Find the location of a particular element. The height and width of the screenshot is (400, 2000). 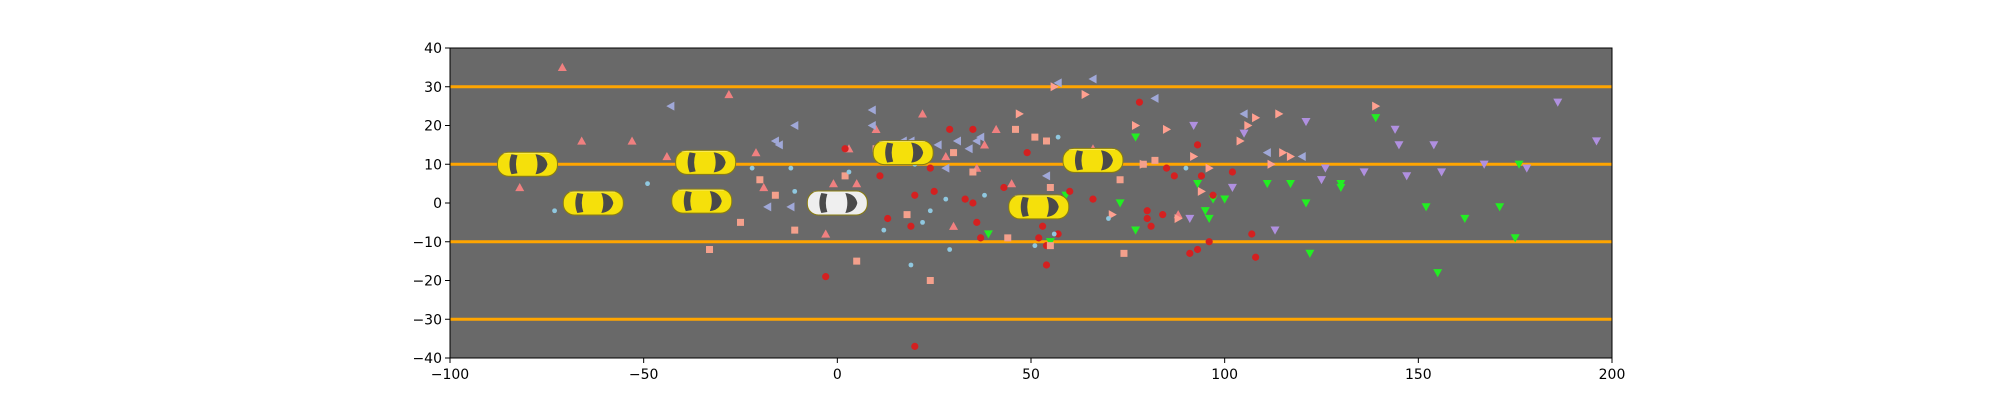

x-tick-label: 200 is located at coordinates (1612, 375).